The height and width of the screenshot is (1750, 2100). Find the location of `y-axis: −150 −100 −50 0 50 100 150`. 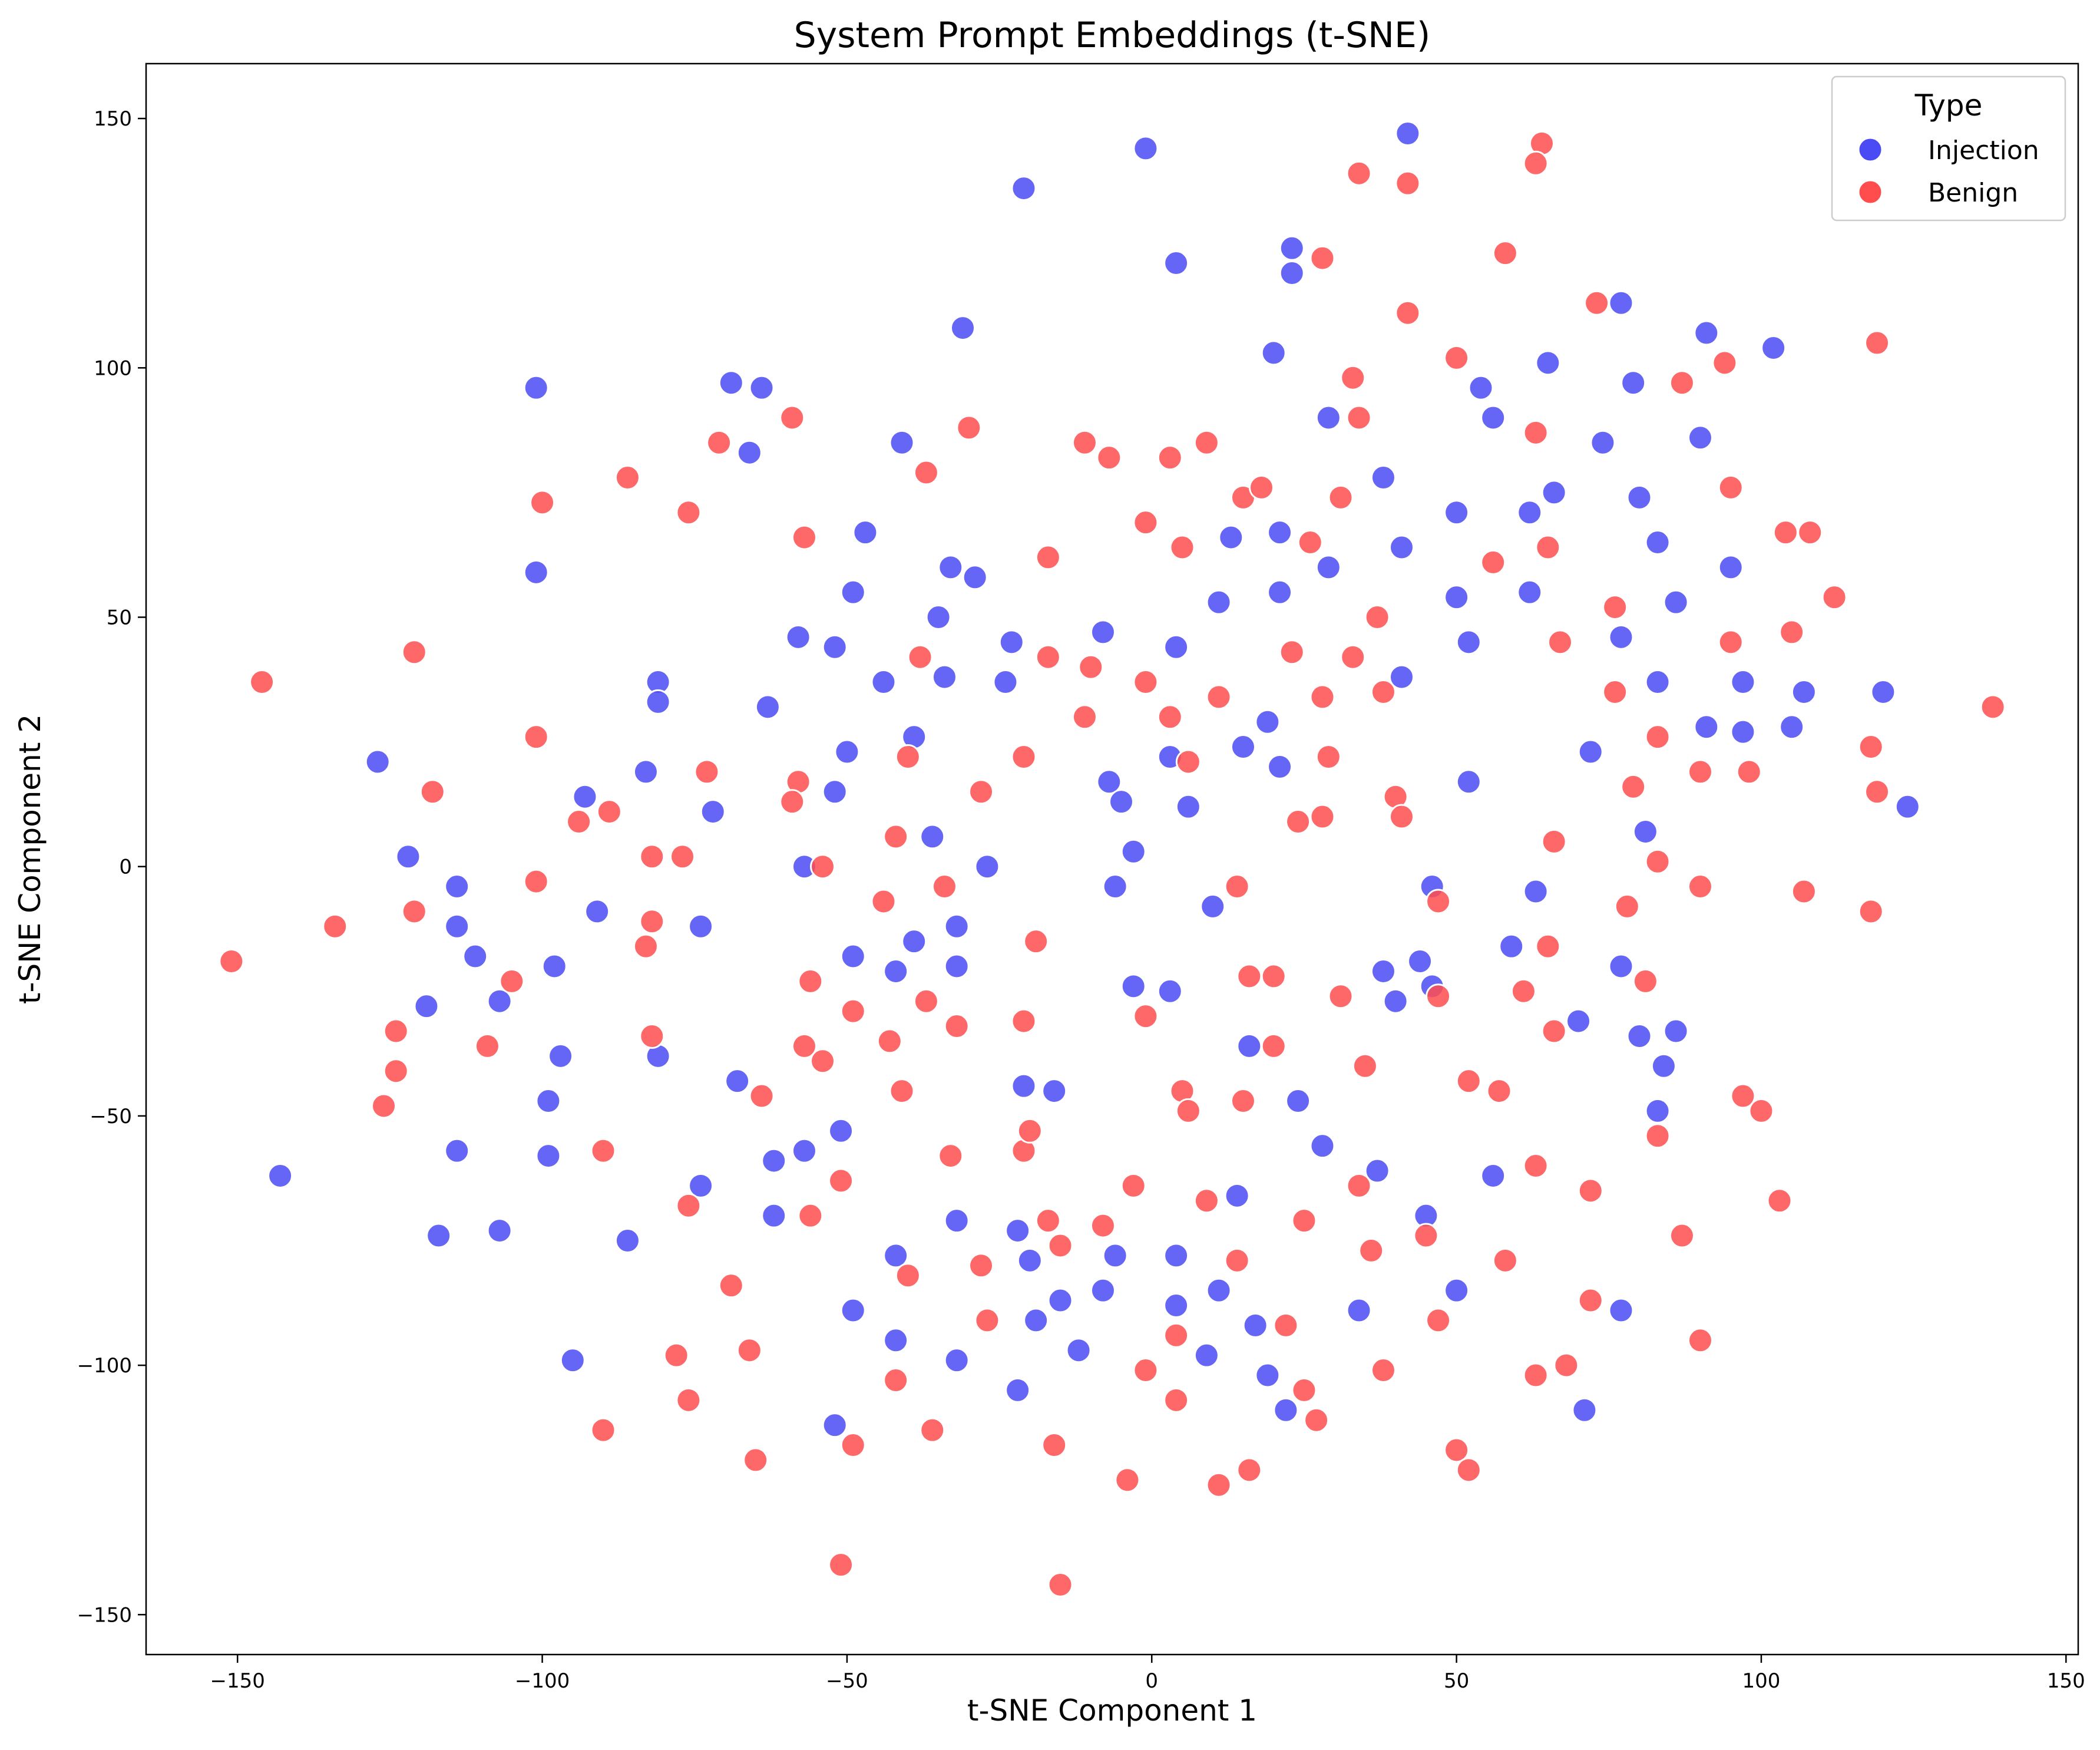

y-axis: −150 −100 −50 0 50 100 150 is located at coordinates (111, 867).